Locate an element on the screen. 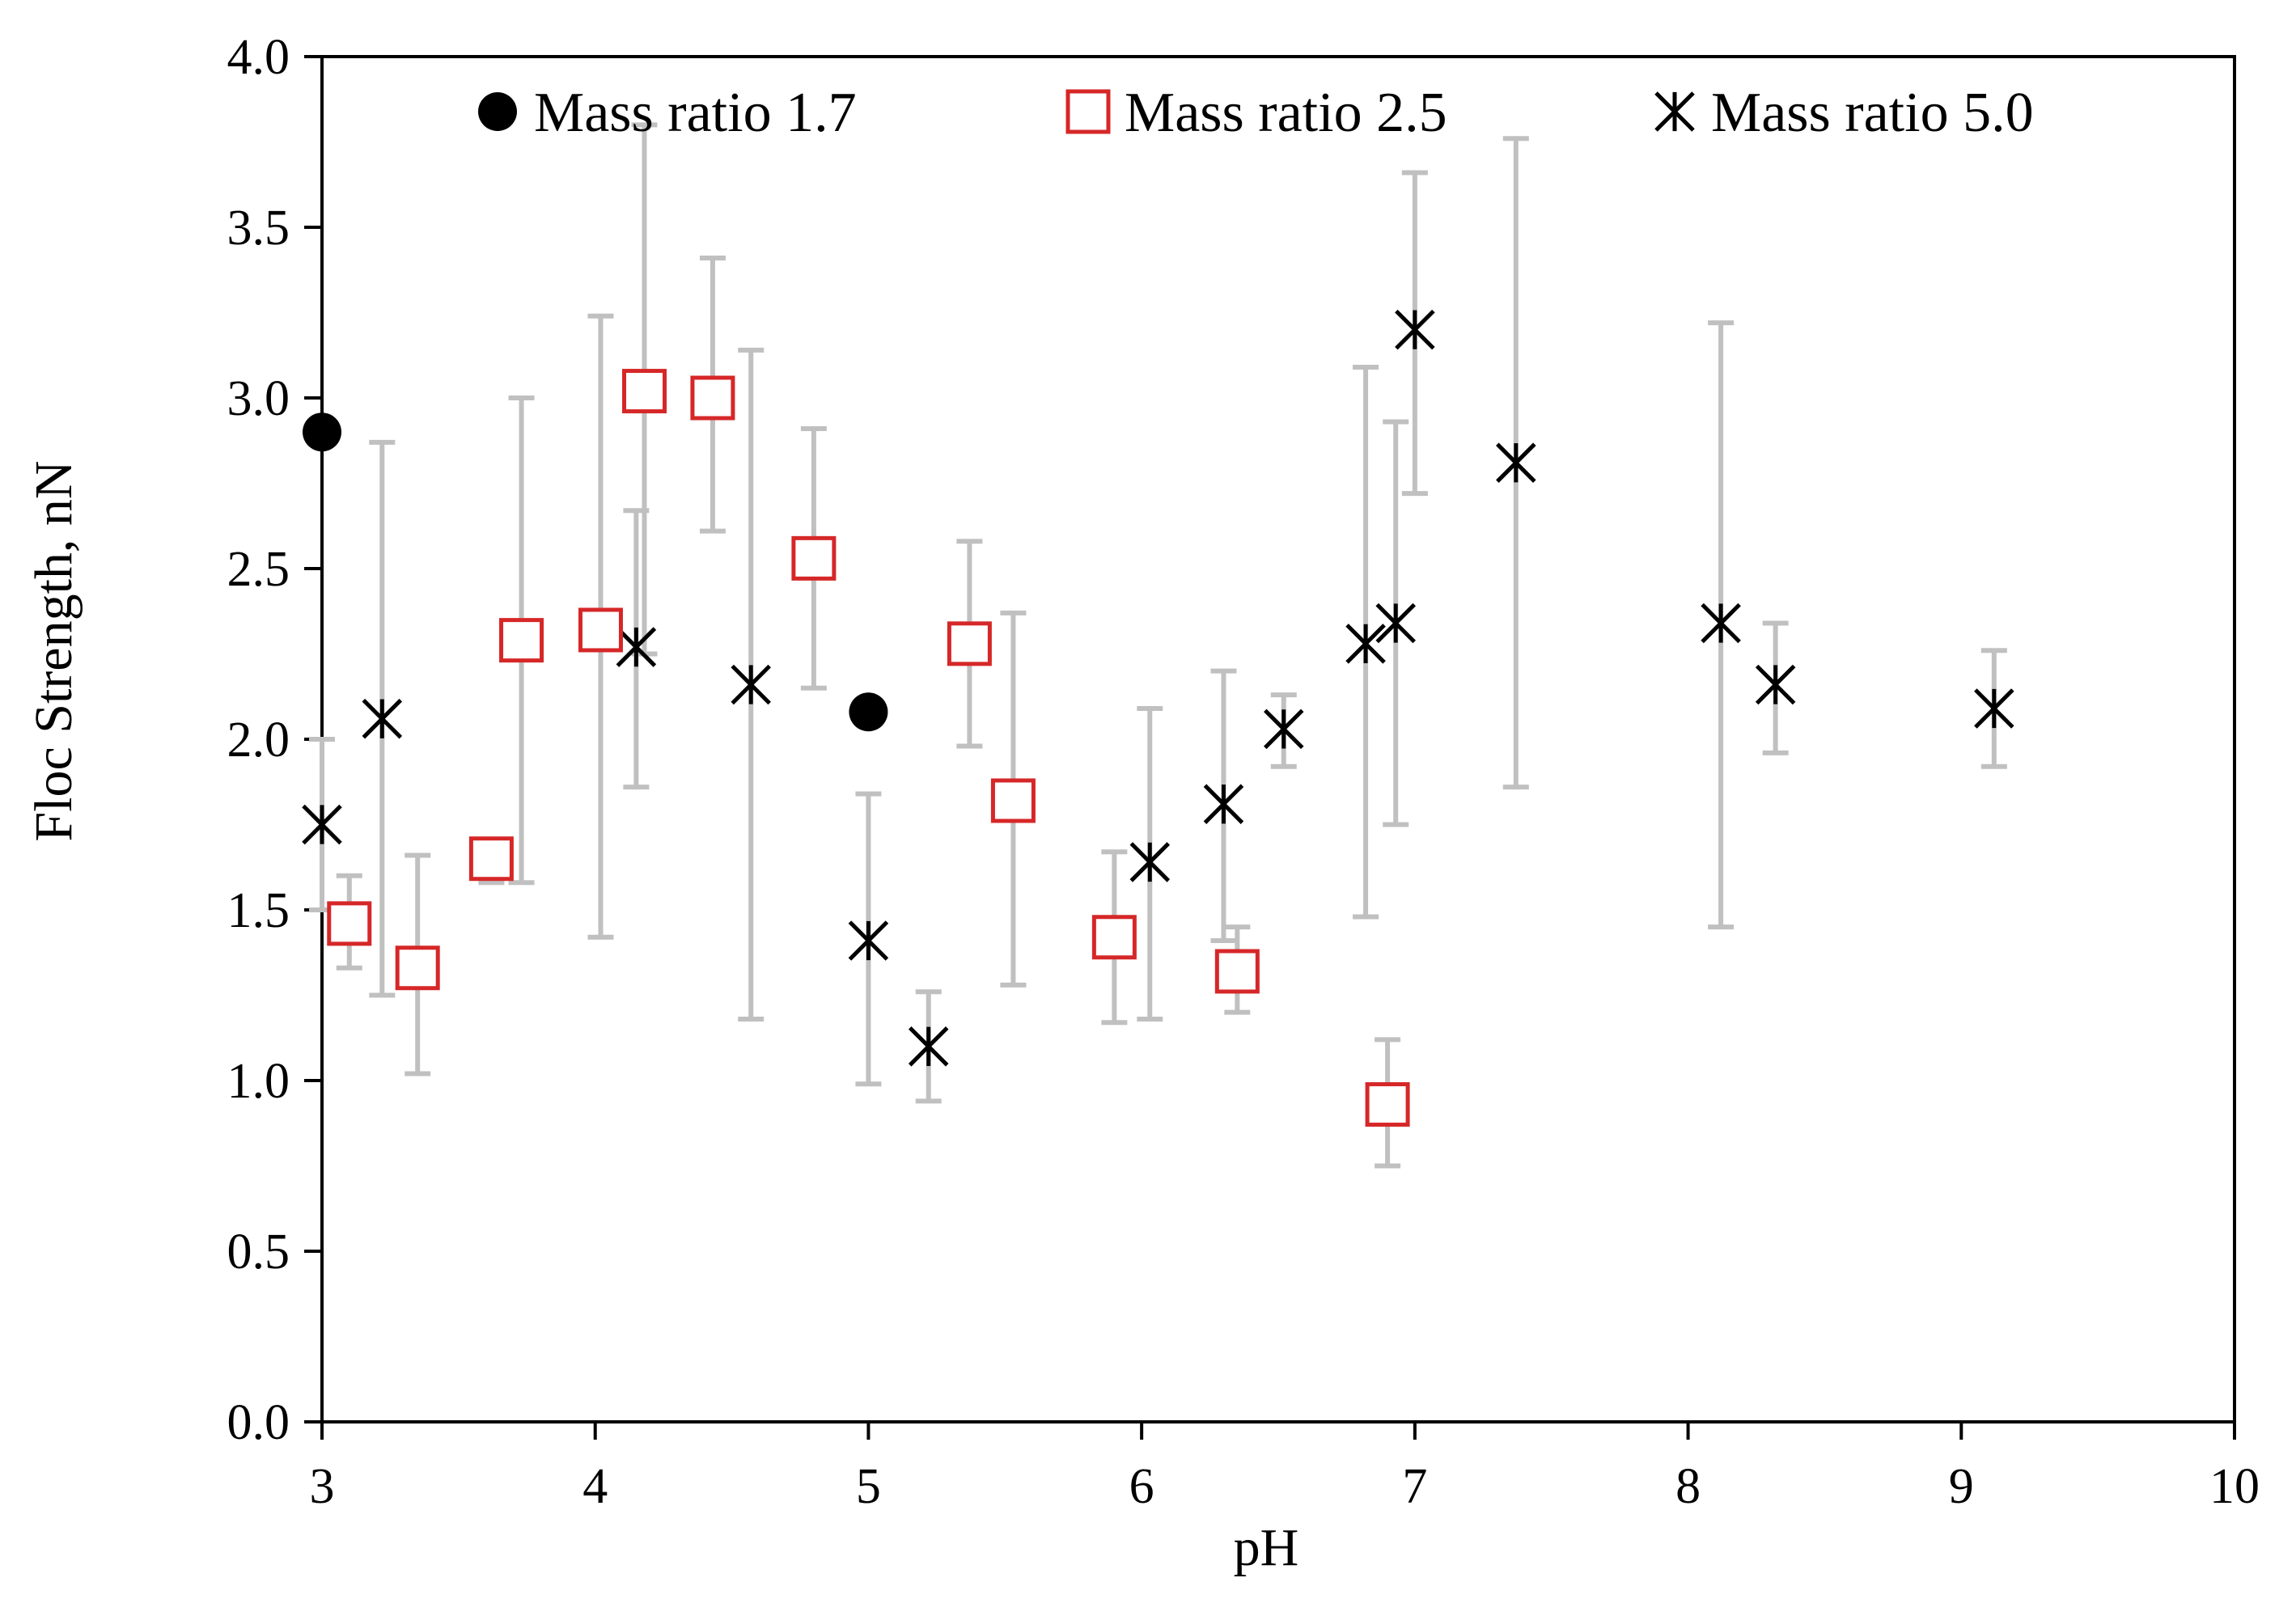 The image size is (2296, 1599). x-tick-label: 10 is located at coordinates (2234, 1486).